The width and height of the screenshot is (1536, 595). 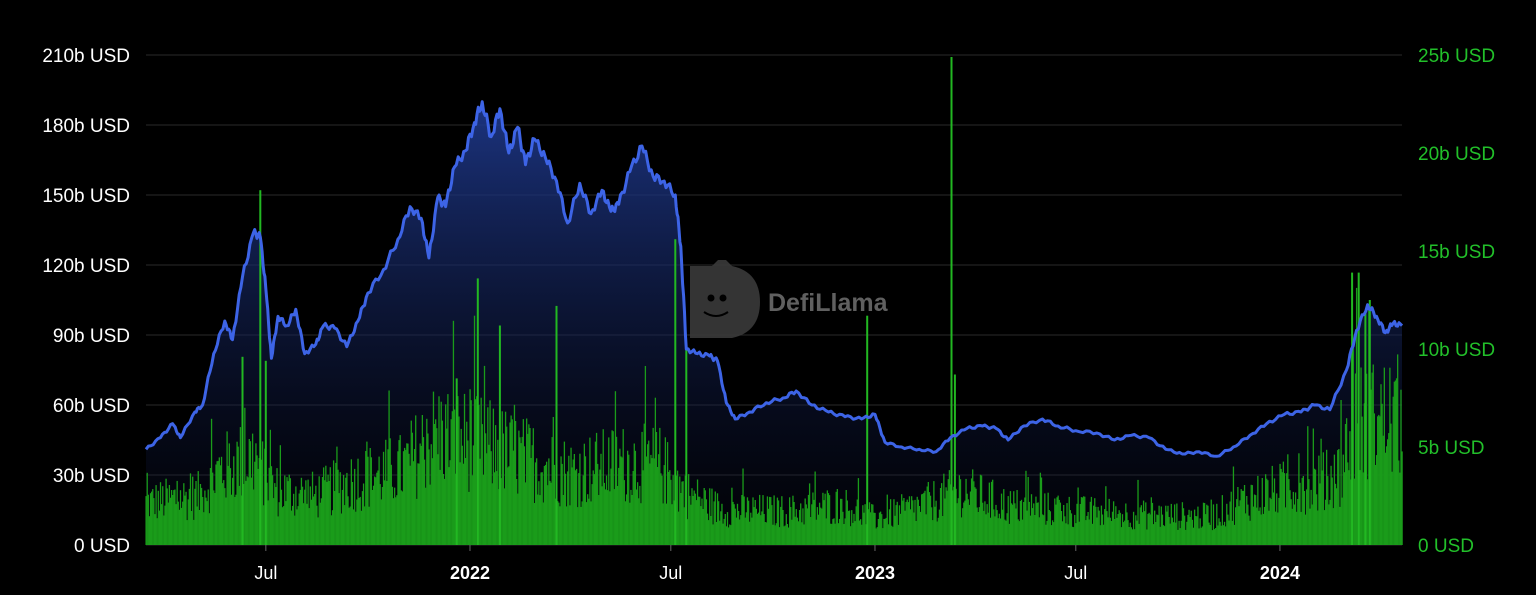 I want to click on x-tick-label: Jul, so click(x=265, y=573).